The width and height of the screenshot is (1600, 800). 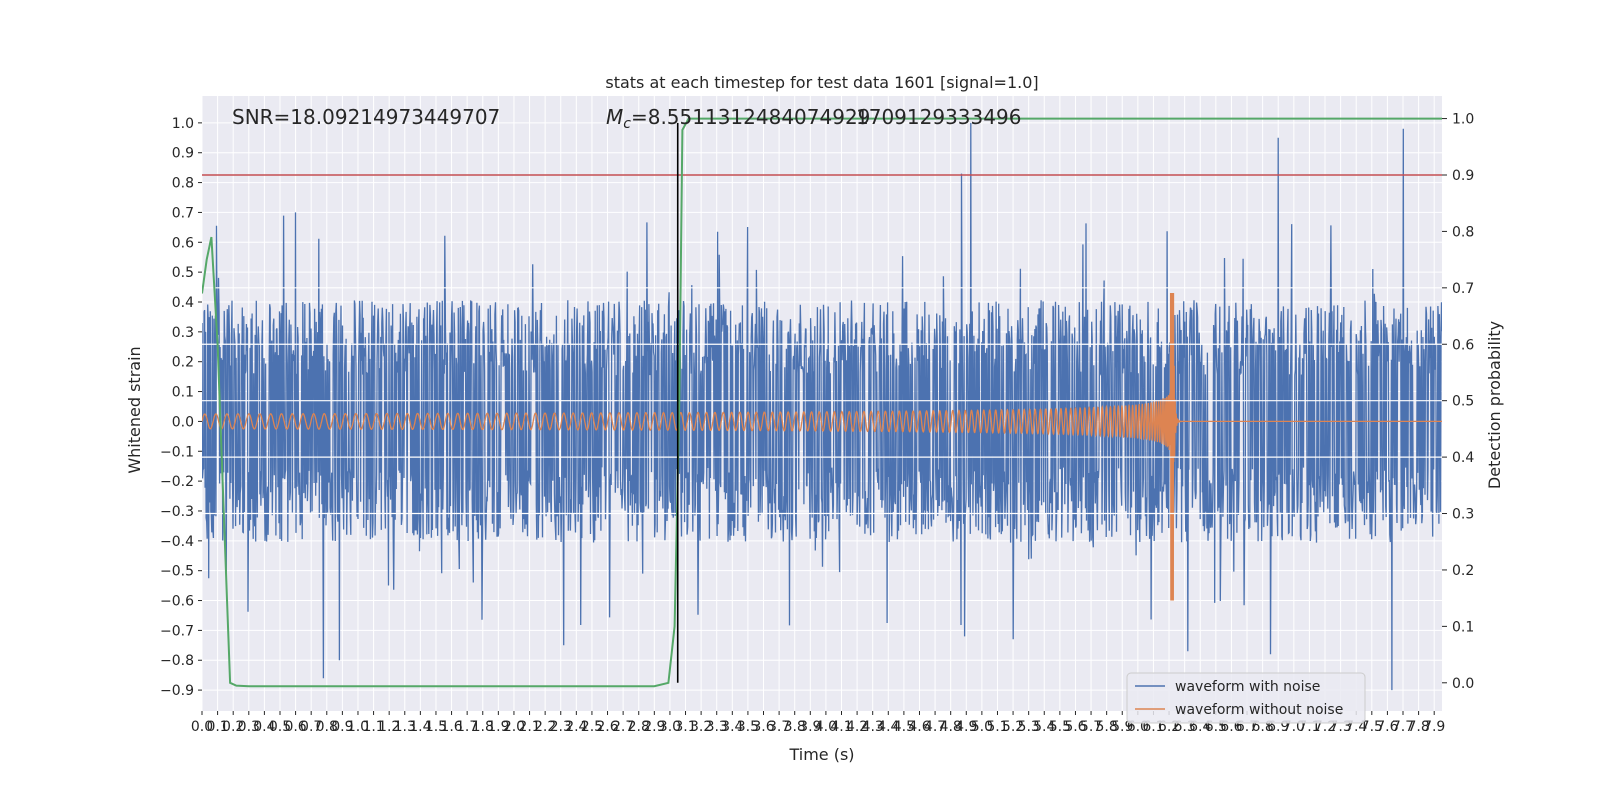 What do you see at coordinates (627, 124) in the screenshot?
I see `mc-subscript: c` at bounding box center [627, 124].